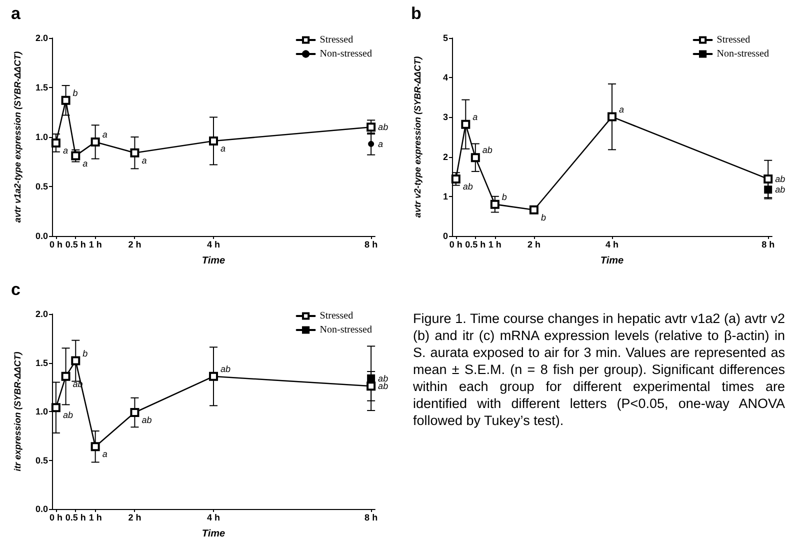 The height and width of the screenshot is (545, 794). Describe the element at coordinates (445, 236) in the screenshot. I see `y-tick-label: 0` at that location.